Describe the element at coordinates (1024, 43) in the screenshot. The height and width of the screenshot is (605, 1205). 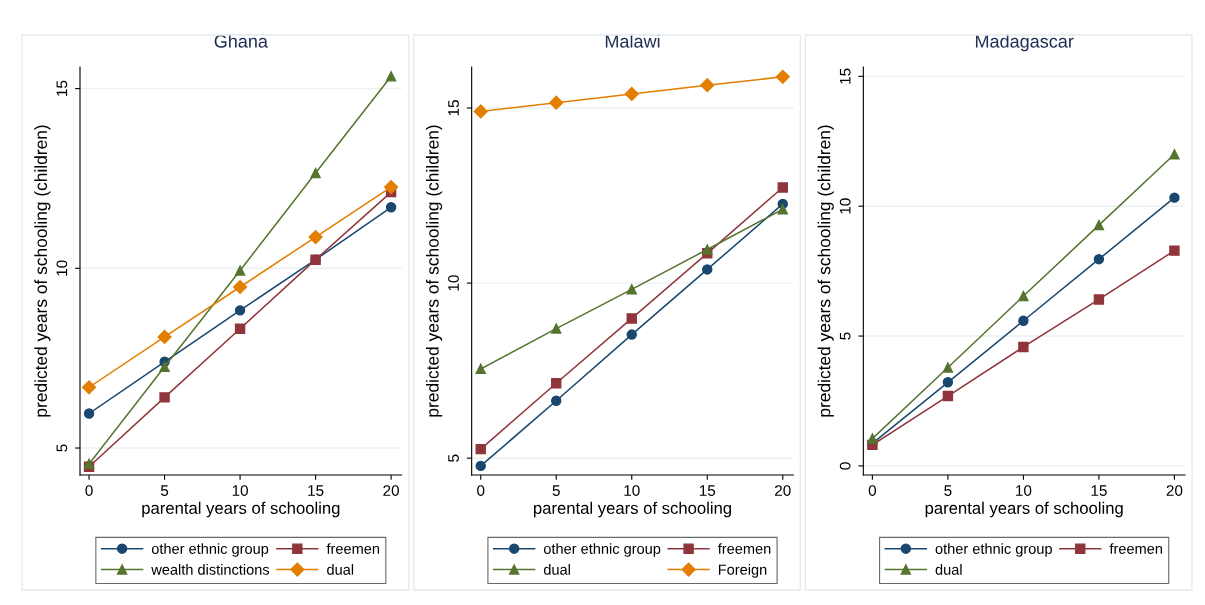
I see `chart-title: Madagascar` at that location.